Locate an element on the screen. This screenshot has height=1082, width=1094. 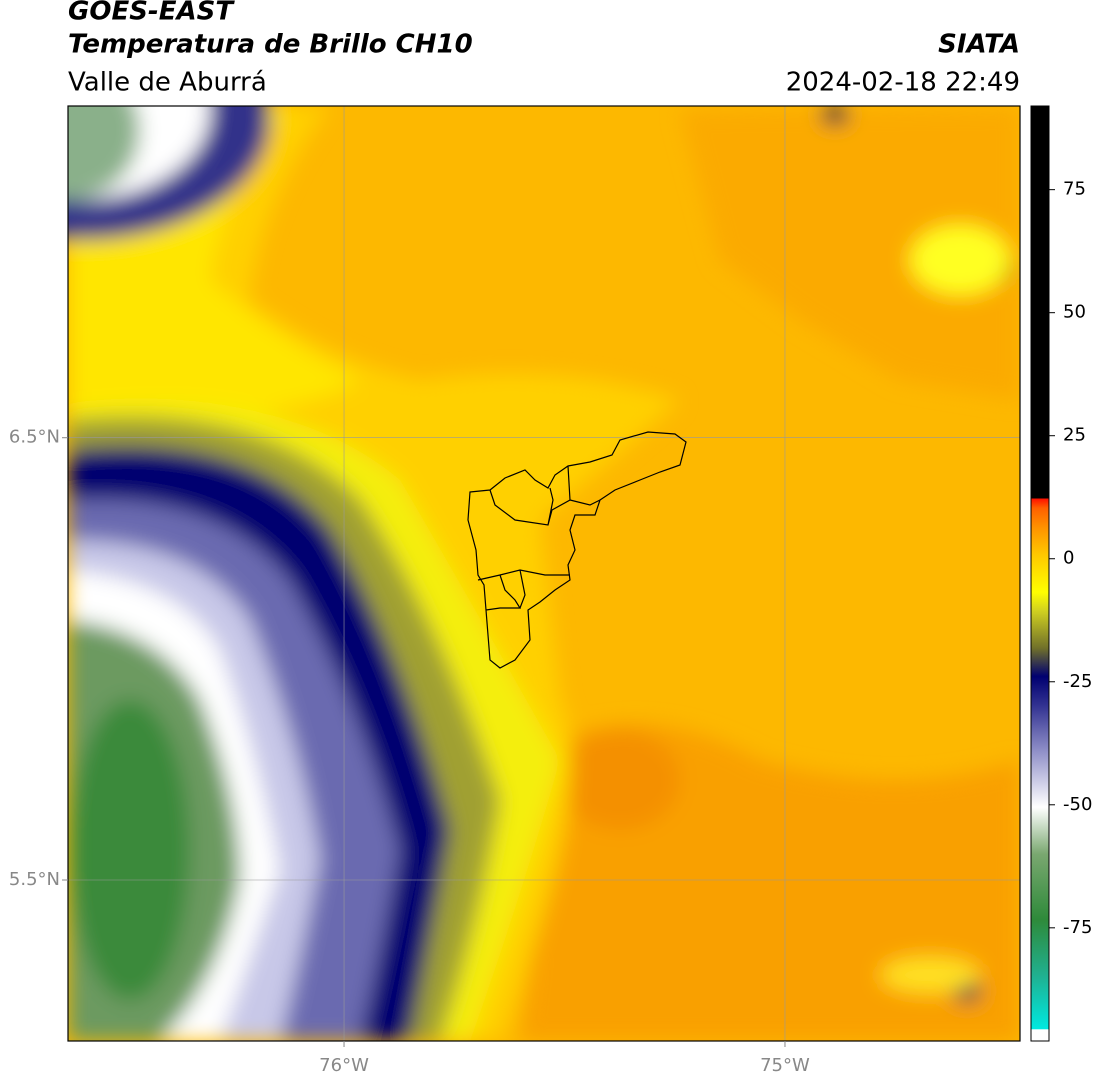
x-tick-label: 76°W is located at coordinates (344, 1065).